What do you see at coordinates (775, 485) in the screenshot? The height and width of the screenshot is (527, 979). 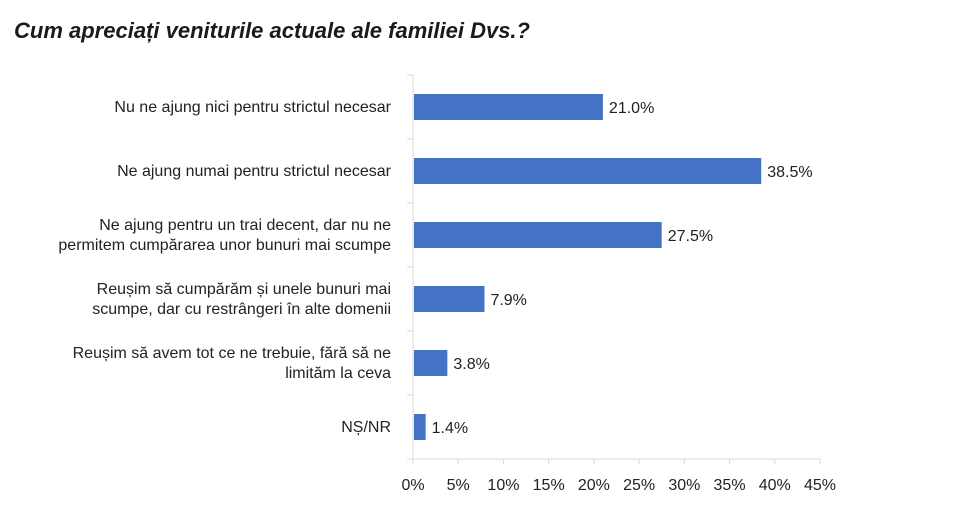 I see `x-tick-label: 40%` at bounding box center [775, 485].